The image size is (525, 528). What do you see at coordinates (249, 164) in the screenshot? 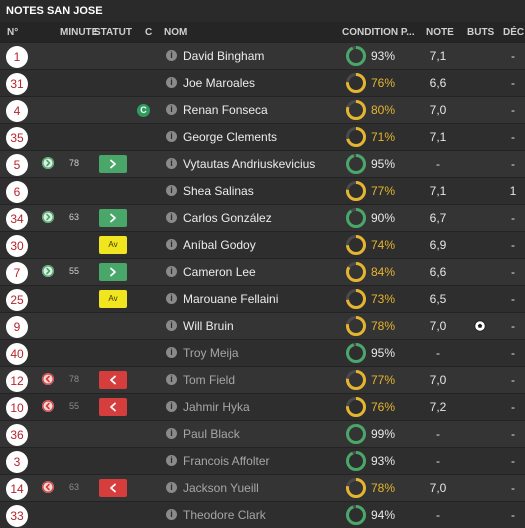
I see `player-name: Vytautas Andriuskevicius` at bounding box center [249, 164].